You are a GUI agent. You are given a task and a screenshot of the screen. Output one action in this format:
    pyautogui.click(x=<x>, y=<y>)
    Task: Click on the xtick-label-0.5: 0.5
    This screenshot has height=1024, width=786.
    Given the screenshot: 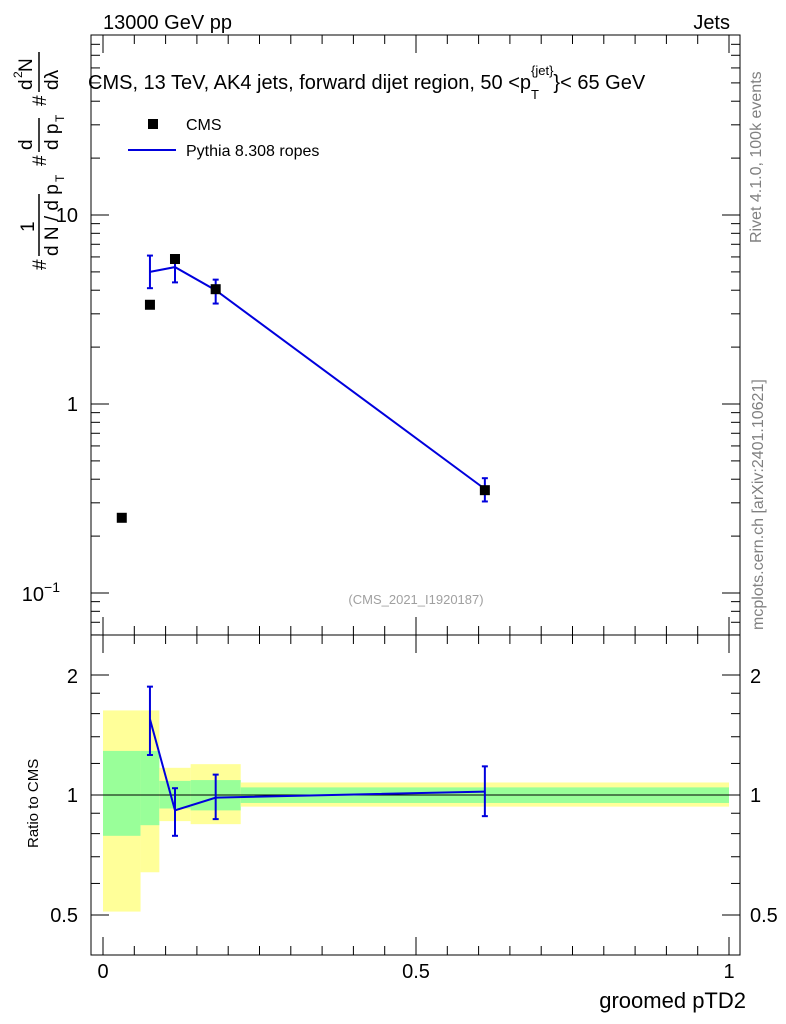 What is the action you would take?
    pyautogui.click(x=416, y=972)
    